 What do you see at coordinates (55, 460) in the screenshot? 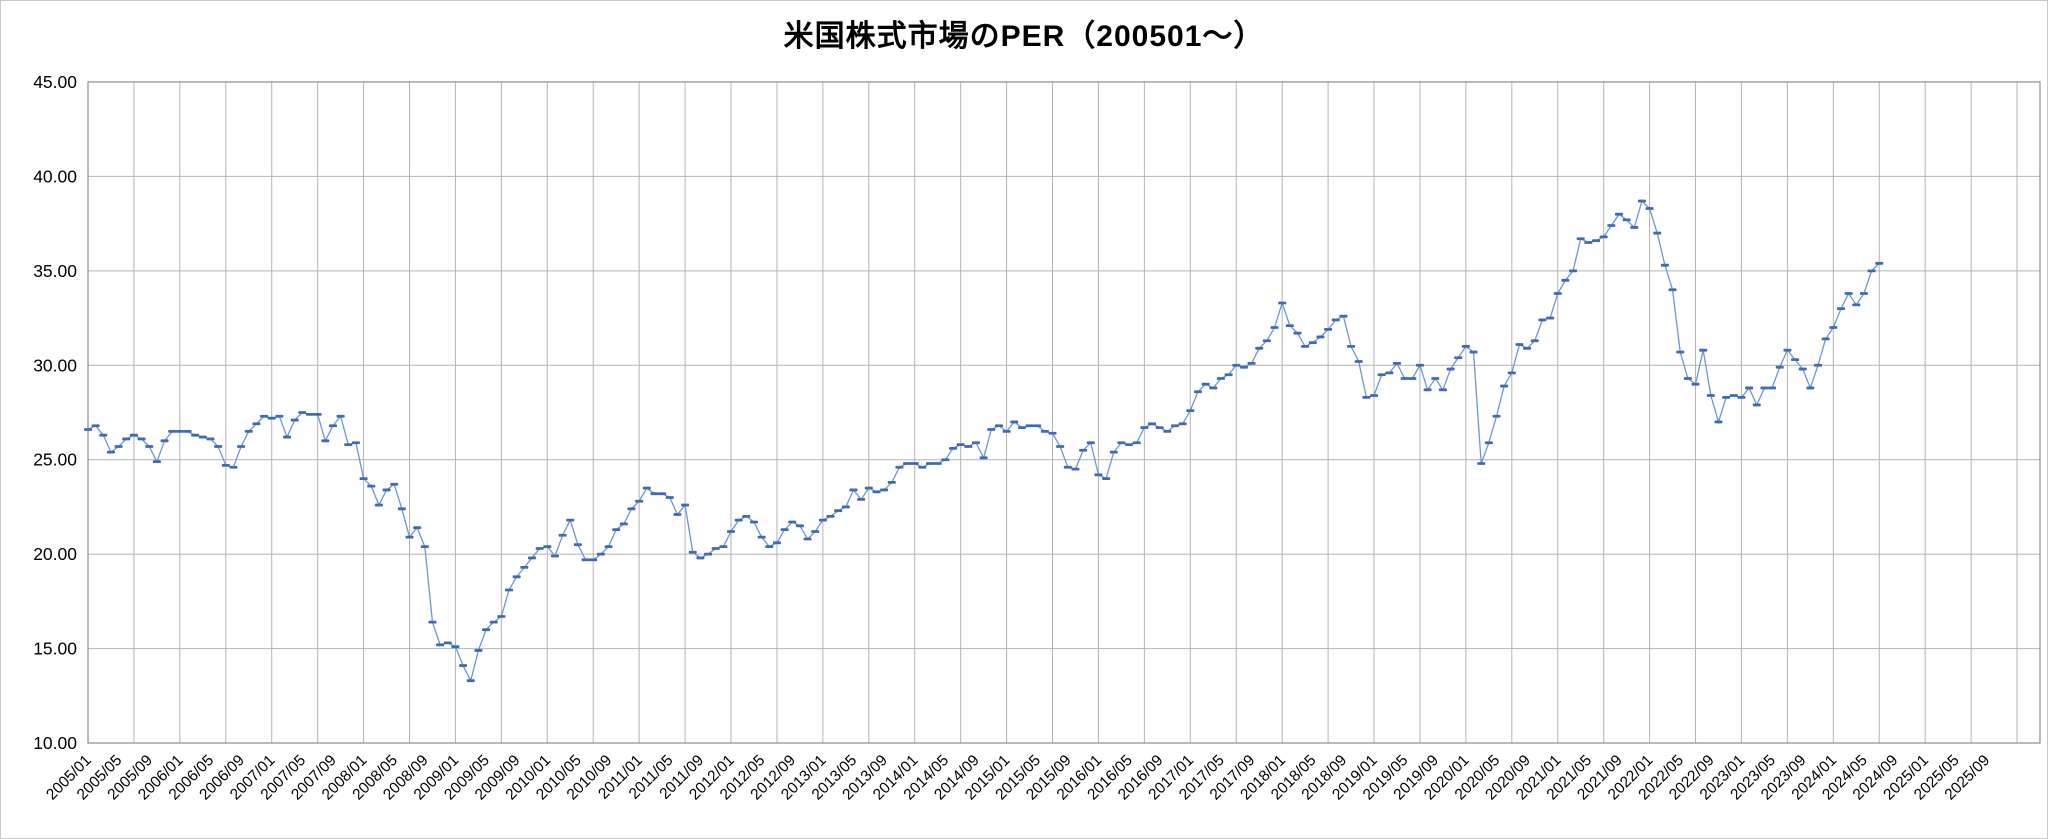
I see `y-axis-label: 25.00` at bounding box center [55, 460].